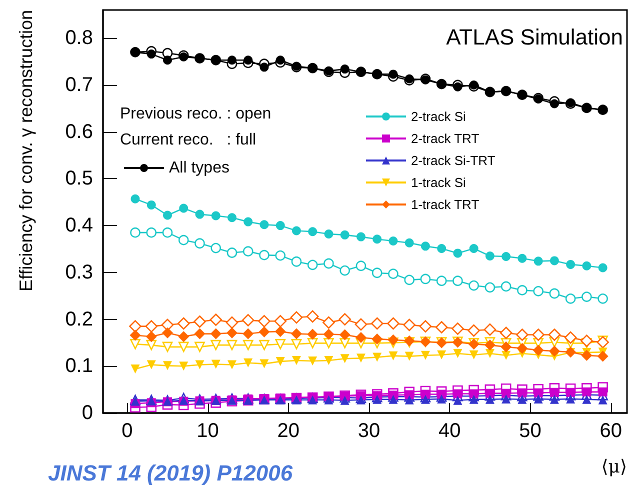 Image resolution: width=637 pixels, height=485 pixels. I want to click on legend-label: 1-track TRT, so click(445, 204).